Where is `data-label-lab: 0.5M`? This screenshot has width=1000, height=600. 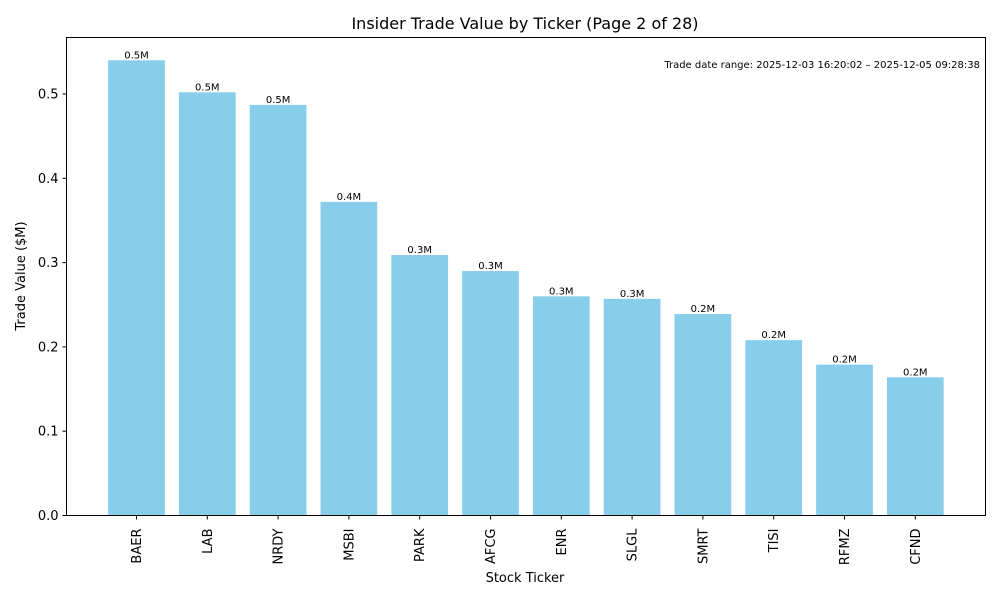 data-label-lab: 0.5M is located at coordinates (207, 87).